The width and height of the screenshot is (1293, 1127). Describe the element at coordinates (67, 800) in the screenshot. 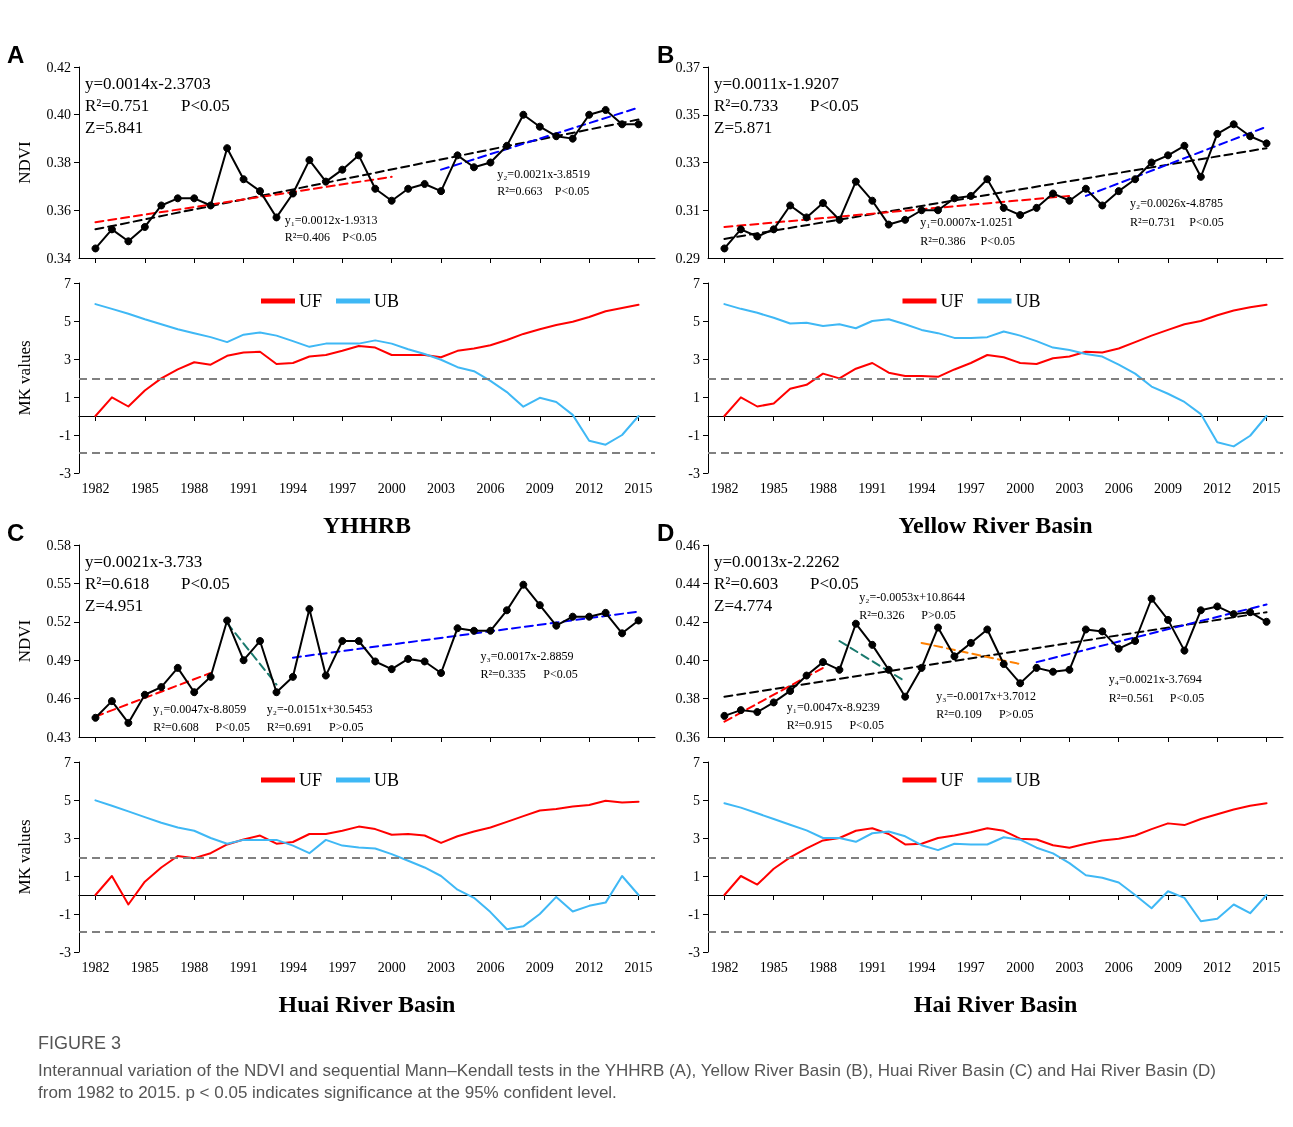

I see `y-tick-label: 5` at that location.